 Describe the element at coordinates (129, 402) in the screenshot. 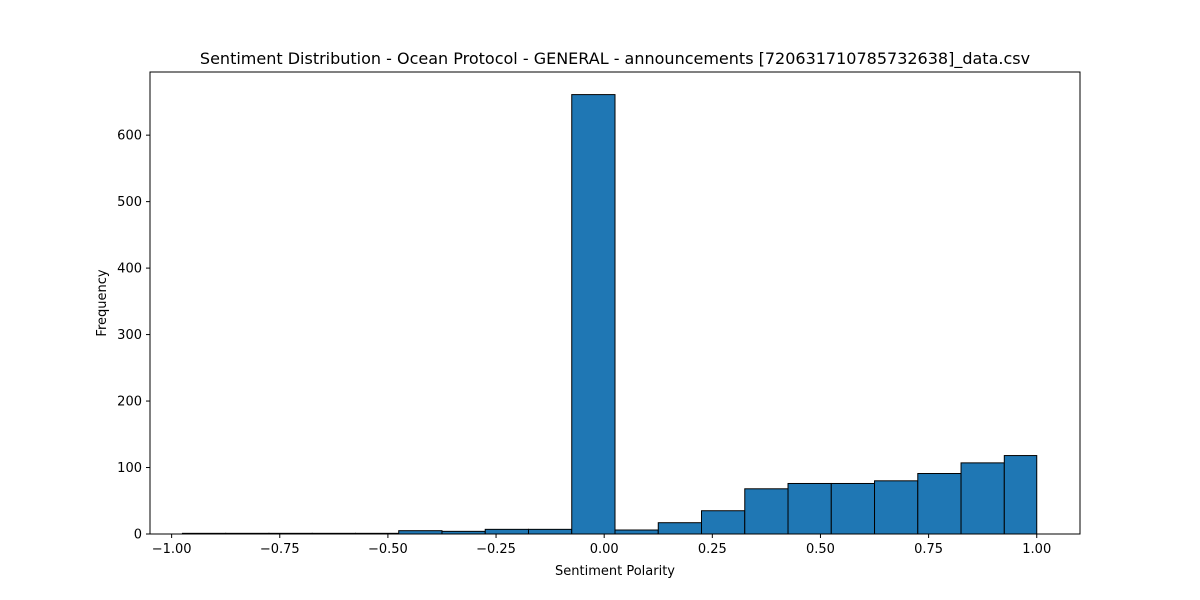

I see `y-tick-label: 200` at that location.